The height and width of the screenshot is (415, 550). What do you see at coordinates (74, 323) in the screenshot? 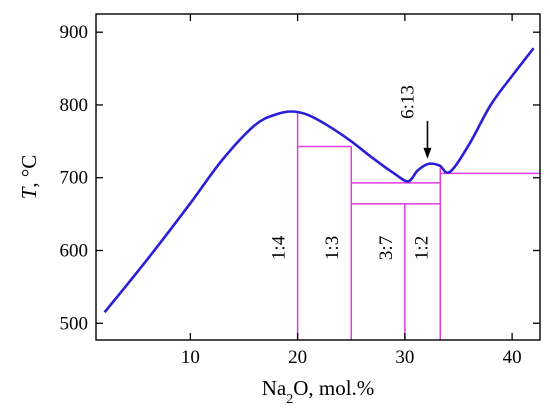
I see `y-tick-label: 500` at bounding box center [74, 323].